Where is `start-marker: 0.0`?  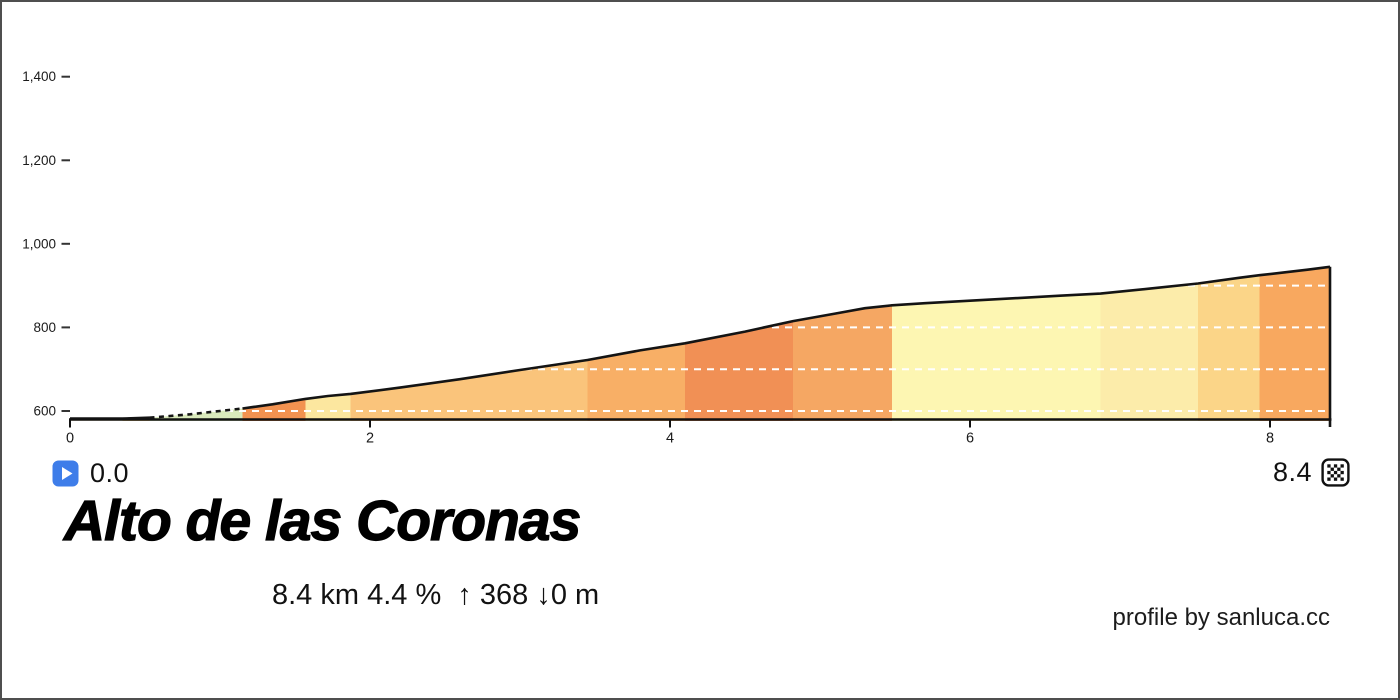
start-marker: 0.0 is located at coordinates (90, 473).